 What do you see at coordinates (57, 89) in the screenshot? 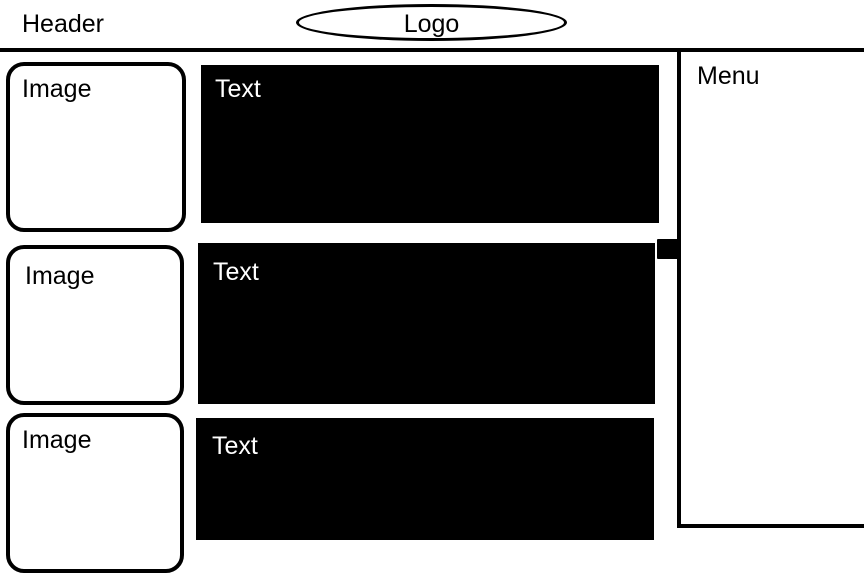
I see `image-label-1: Image` at bounding box center [57, 89].